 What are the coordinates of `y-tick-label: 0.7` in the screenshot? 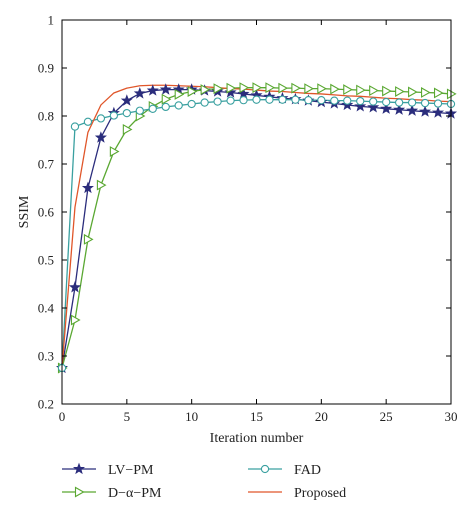 It's located at (46, 164).